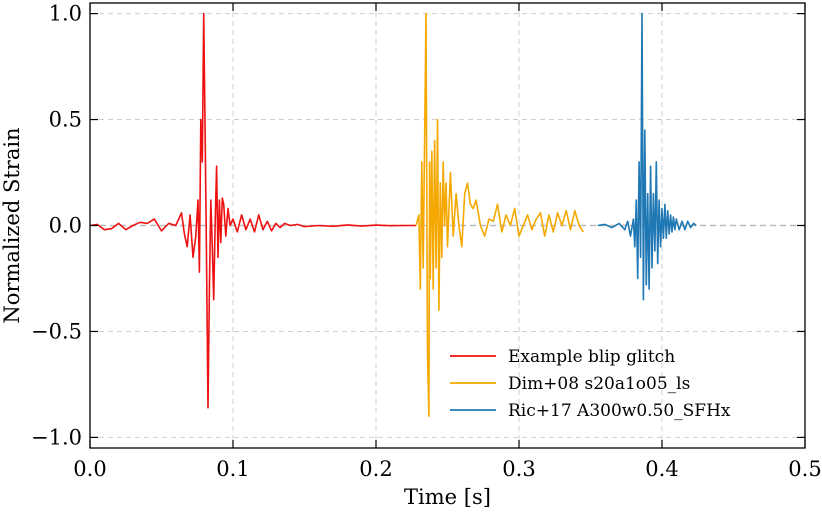 Image resolution: width=822 pixels, height=519 pixels. I want to click on y-tick-label: −0.5, so click(56, 331).